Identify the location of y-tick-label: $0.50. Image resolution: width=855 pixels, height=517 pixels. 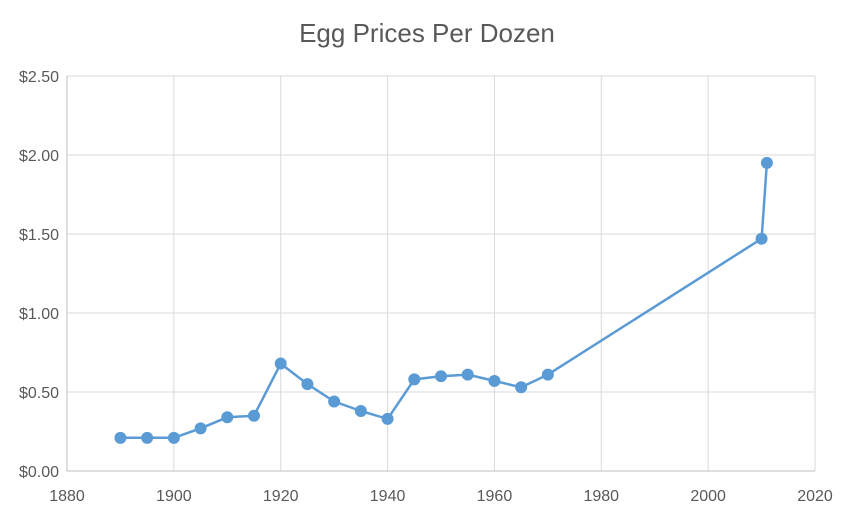
(39, 393).